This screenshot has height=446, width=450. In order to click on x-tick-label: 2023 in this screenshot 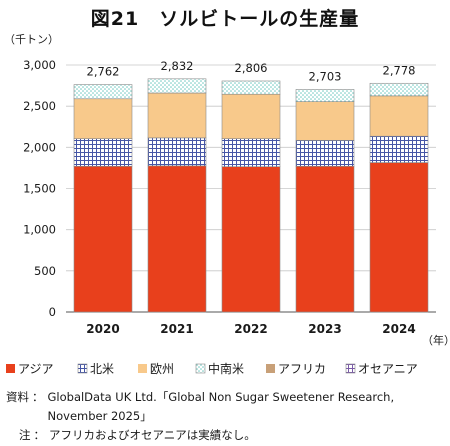, I will do `click(324, 329)`.